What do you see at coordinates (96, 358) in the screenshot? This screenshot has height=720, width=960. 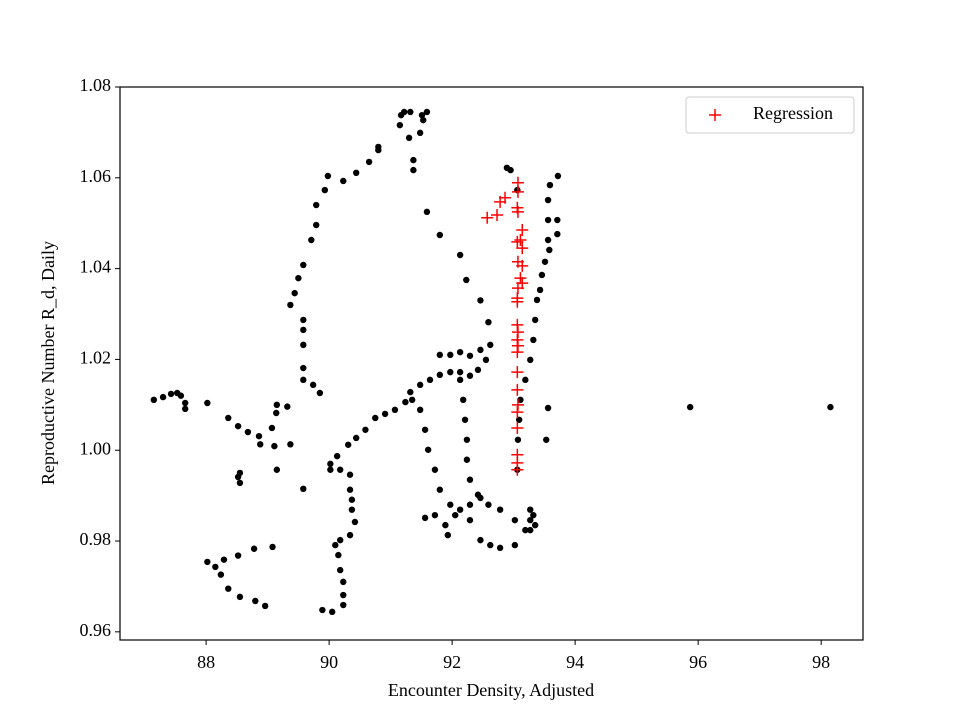 I see `y-tick-label: 1.02` at bounding box center [96, 358].